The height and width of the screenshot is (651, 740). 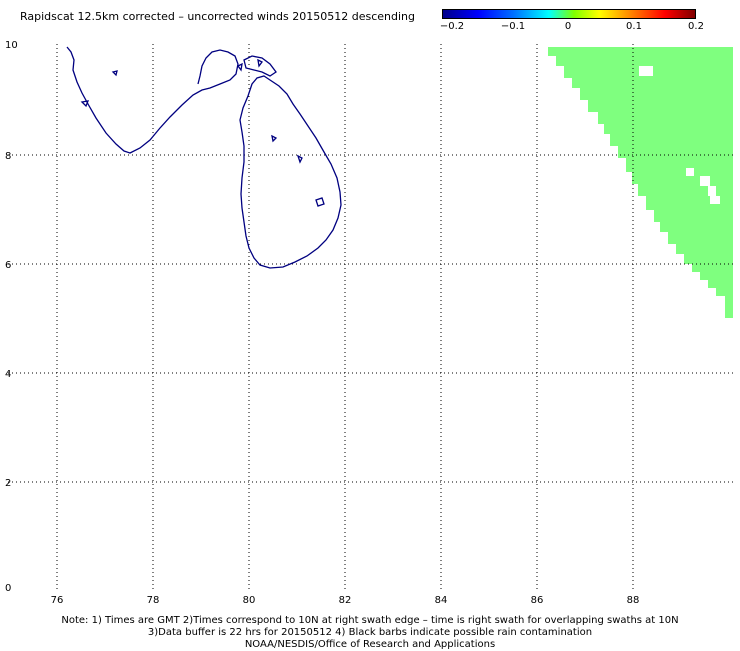 What do you see at coordinates (204, 157) in the screenshot?
I see `coastlines` at bounding box center [204, 157].